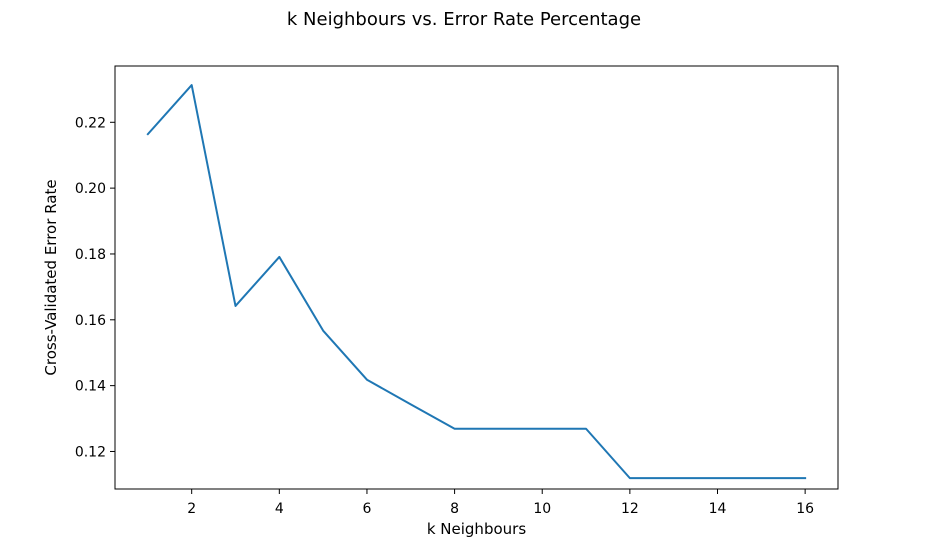 The height and width of the screenshot is (549, 929). What do you see at coordinates (191, 509) in the screenshot?
I see `x-tick-label: 2` at bounding box center [191, 509].